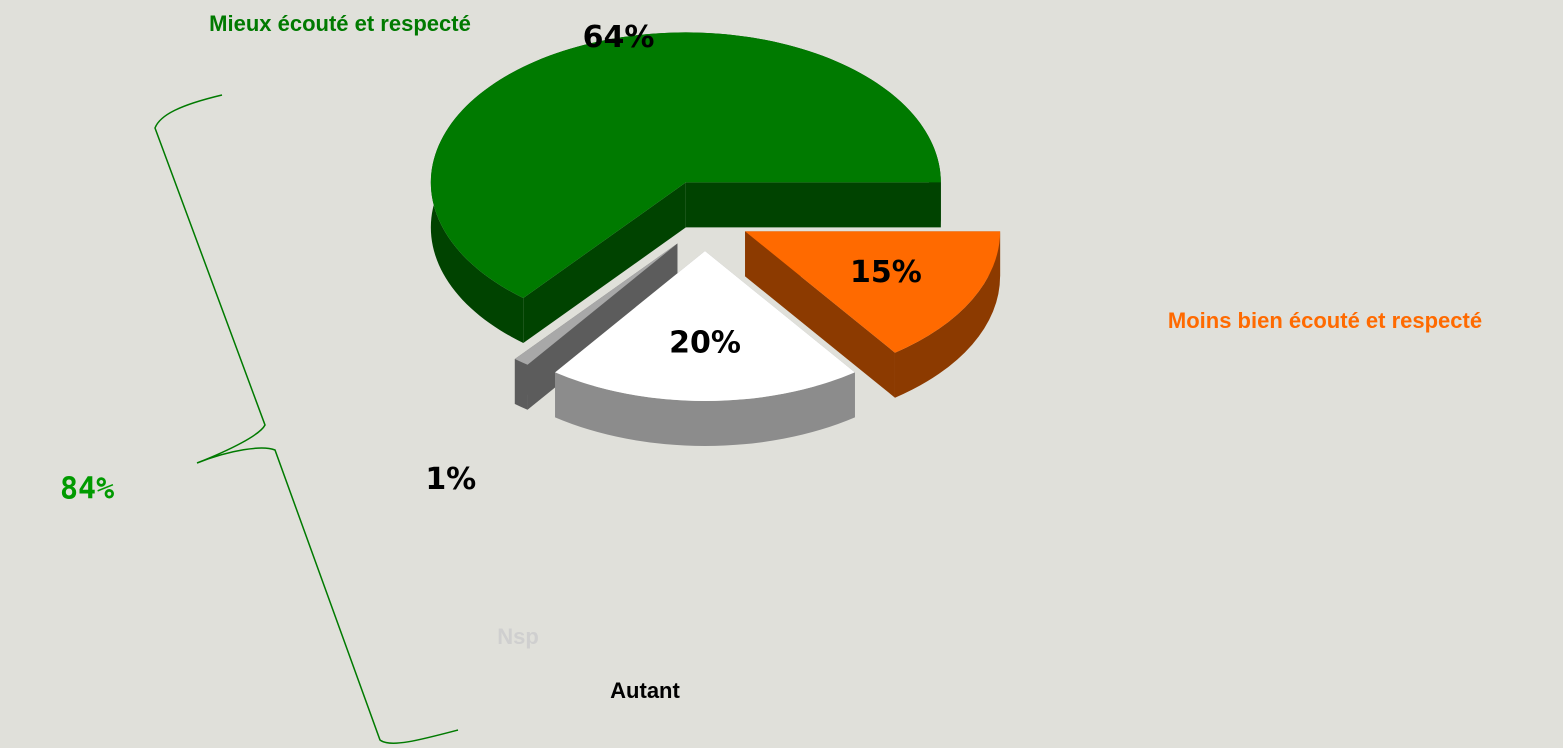 The width and height of the screenshot is (1563, 748). Describe the element at coordinates (705, 343) in the screenshot. I see `value-label: 20%` at that location.